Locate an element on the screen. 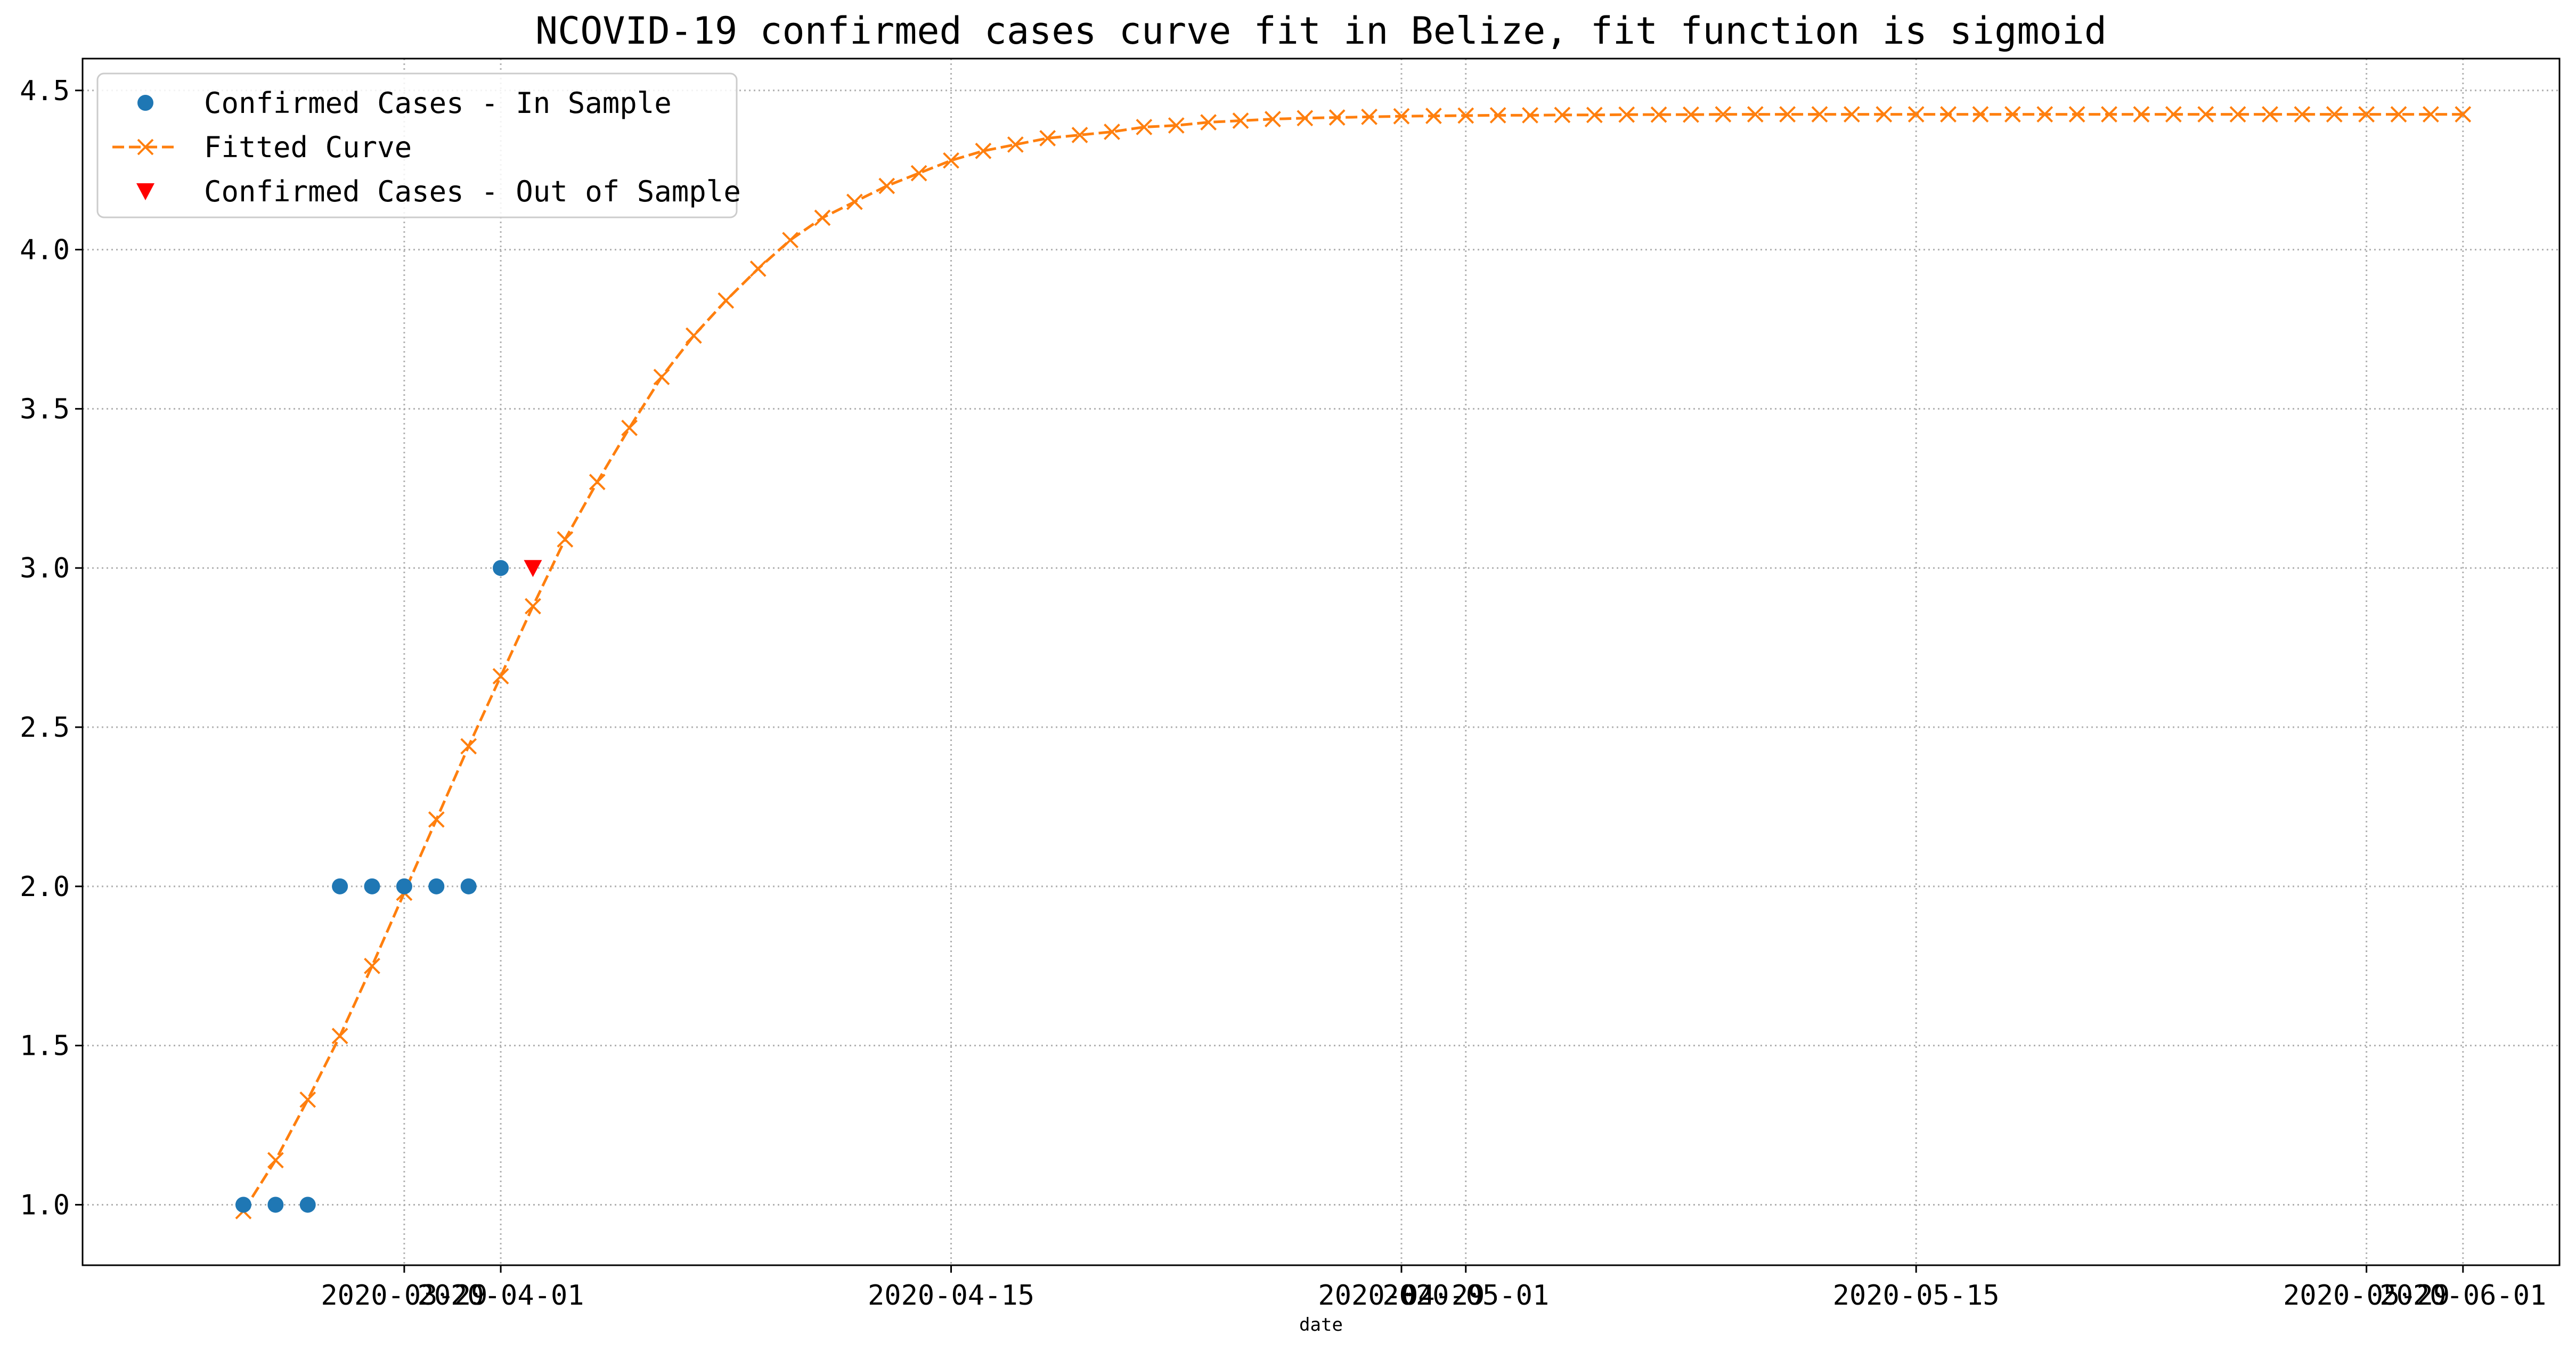 Image resolution: width=2576 pixels, height=1351 pixels. x-tick-label: 2020-03-29 is located at coordinates (404, 1296).